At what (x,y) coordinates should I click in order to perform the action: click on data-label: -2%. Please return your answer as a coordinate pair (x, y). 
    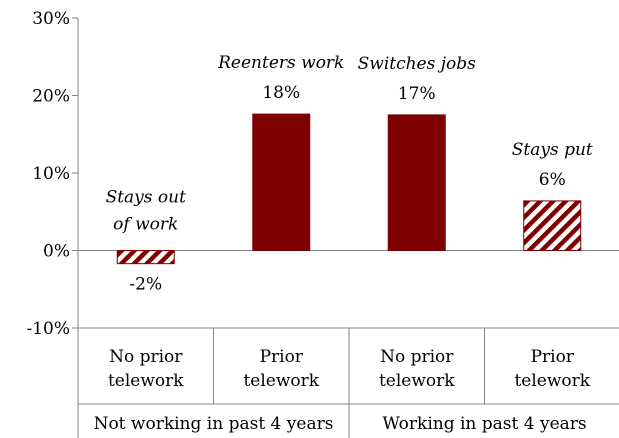
    Looking at the image, I should click on (145, 285).